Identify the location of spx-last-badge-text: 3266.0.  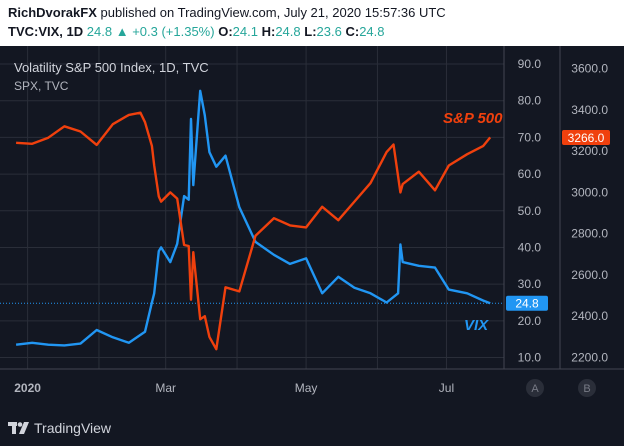
(586, 138).